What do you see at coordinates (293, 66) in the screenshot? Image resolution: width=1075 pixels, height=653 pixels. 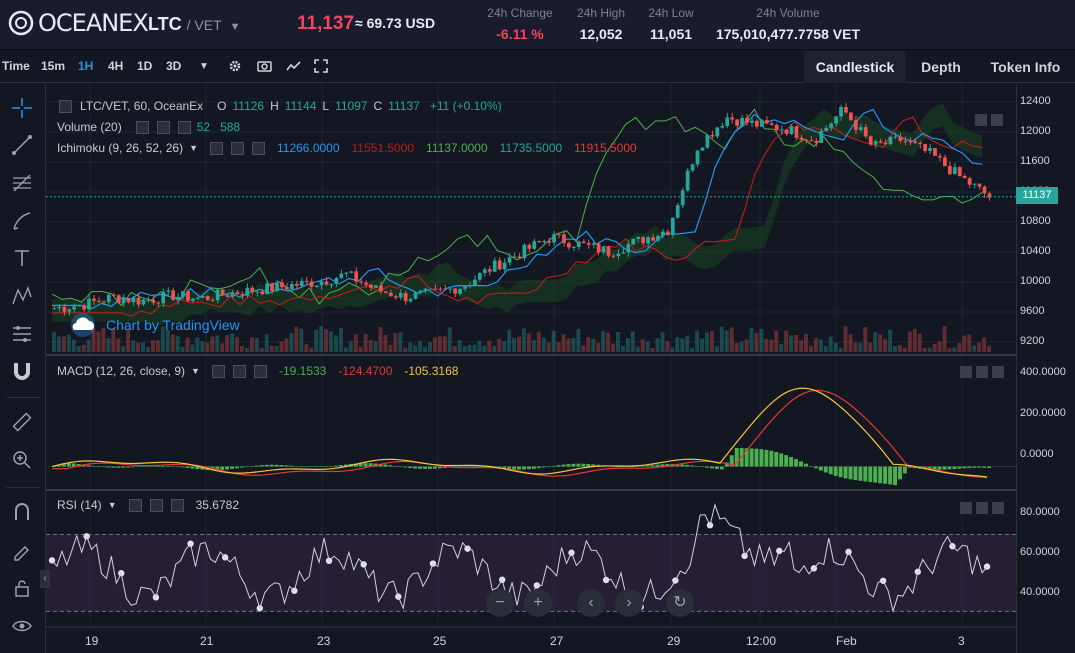 I see `indicator-icon` at bounding box center [293, 66].